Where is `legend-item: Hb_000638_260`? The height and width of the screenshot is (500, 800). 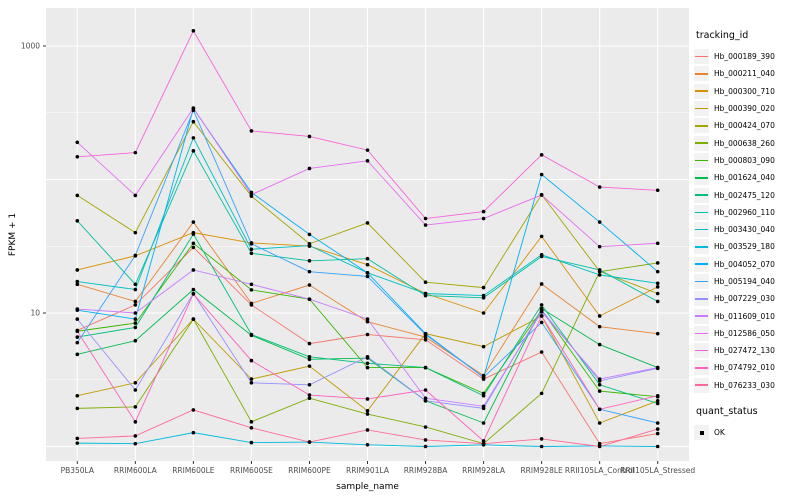
legend-item: Hb_000638_260 is located at coordinates (747, 142).